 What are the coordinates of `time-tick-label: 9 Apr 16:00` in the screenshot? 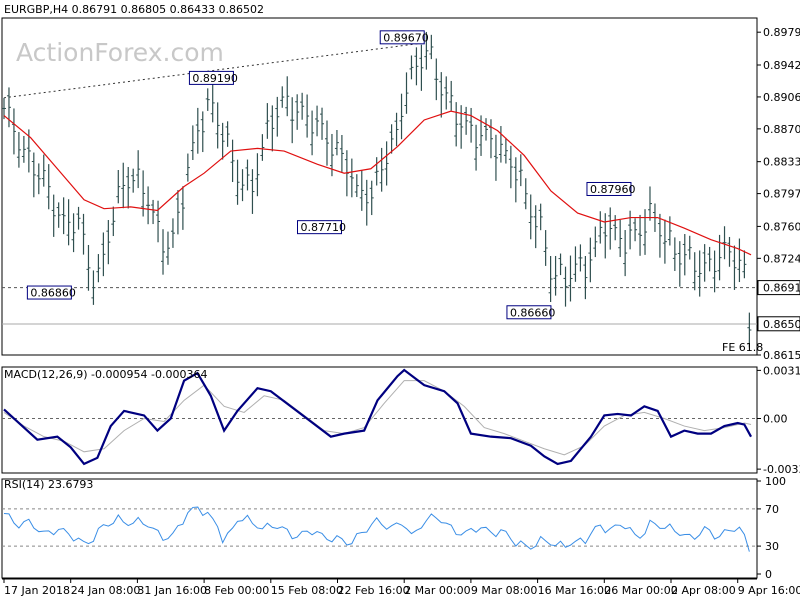 It's located at (769, 590).